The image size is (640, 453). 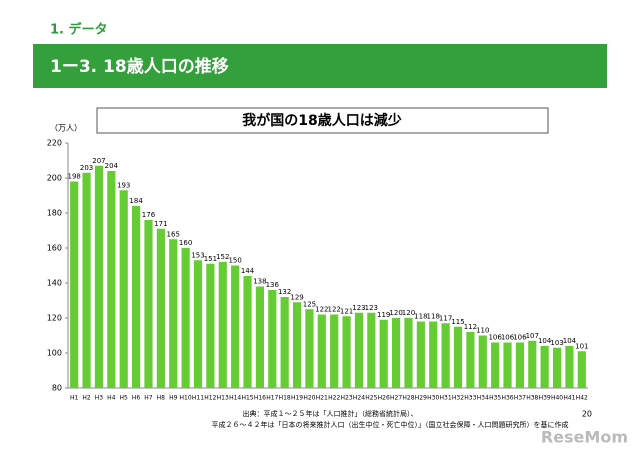 I want to click on x-tick-label: H4, so click(x=111, y=398).